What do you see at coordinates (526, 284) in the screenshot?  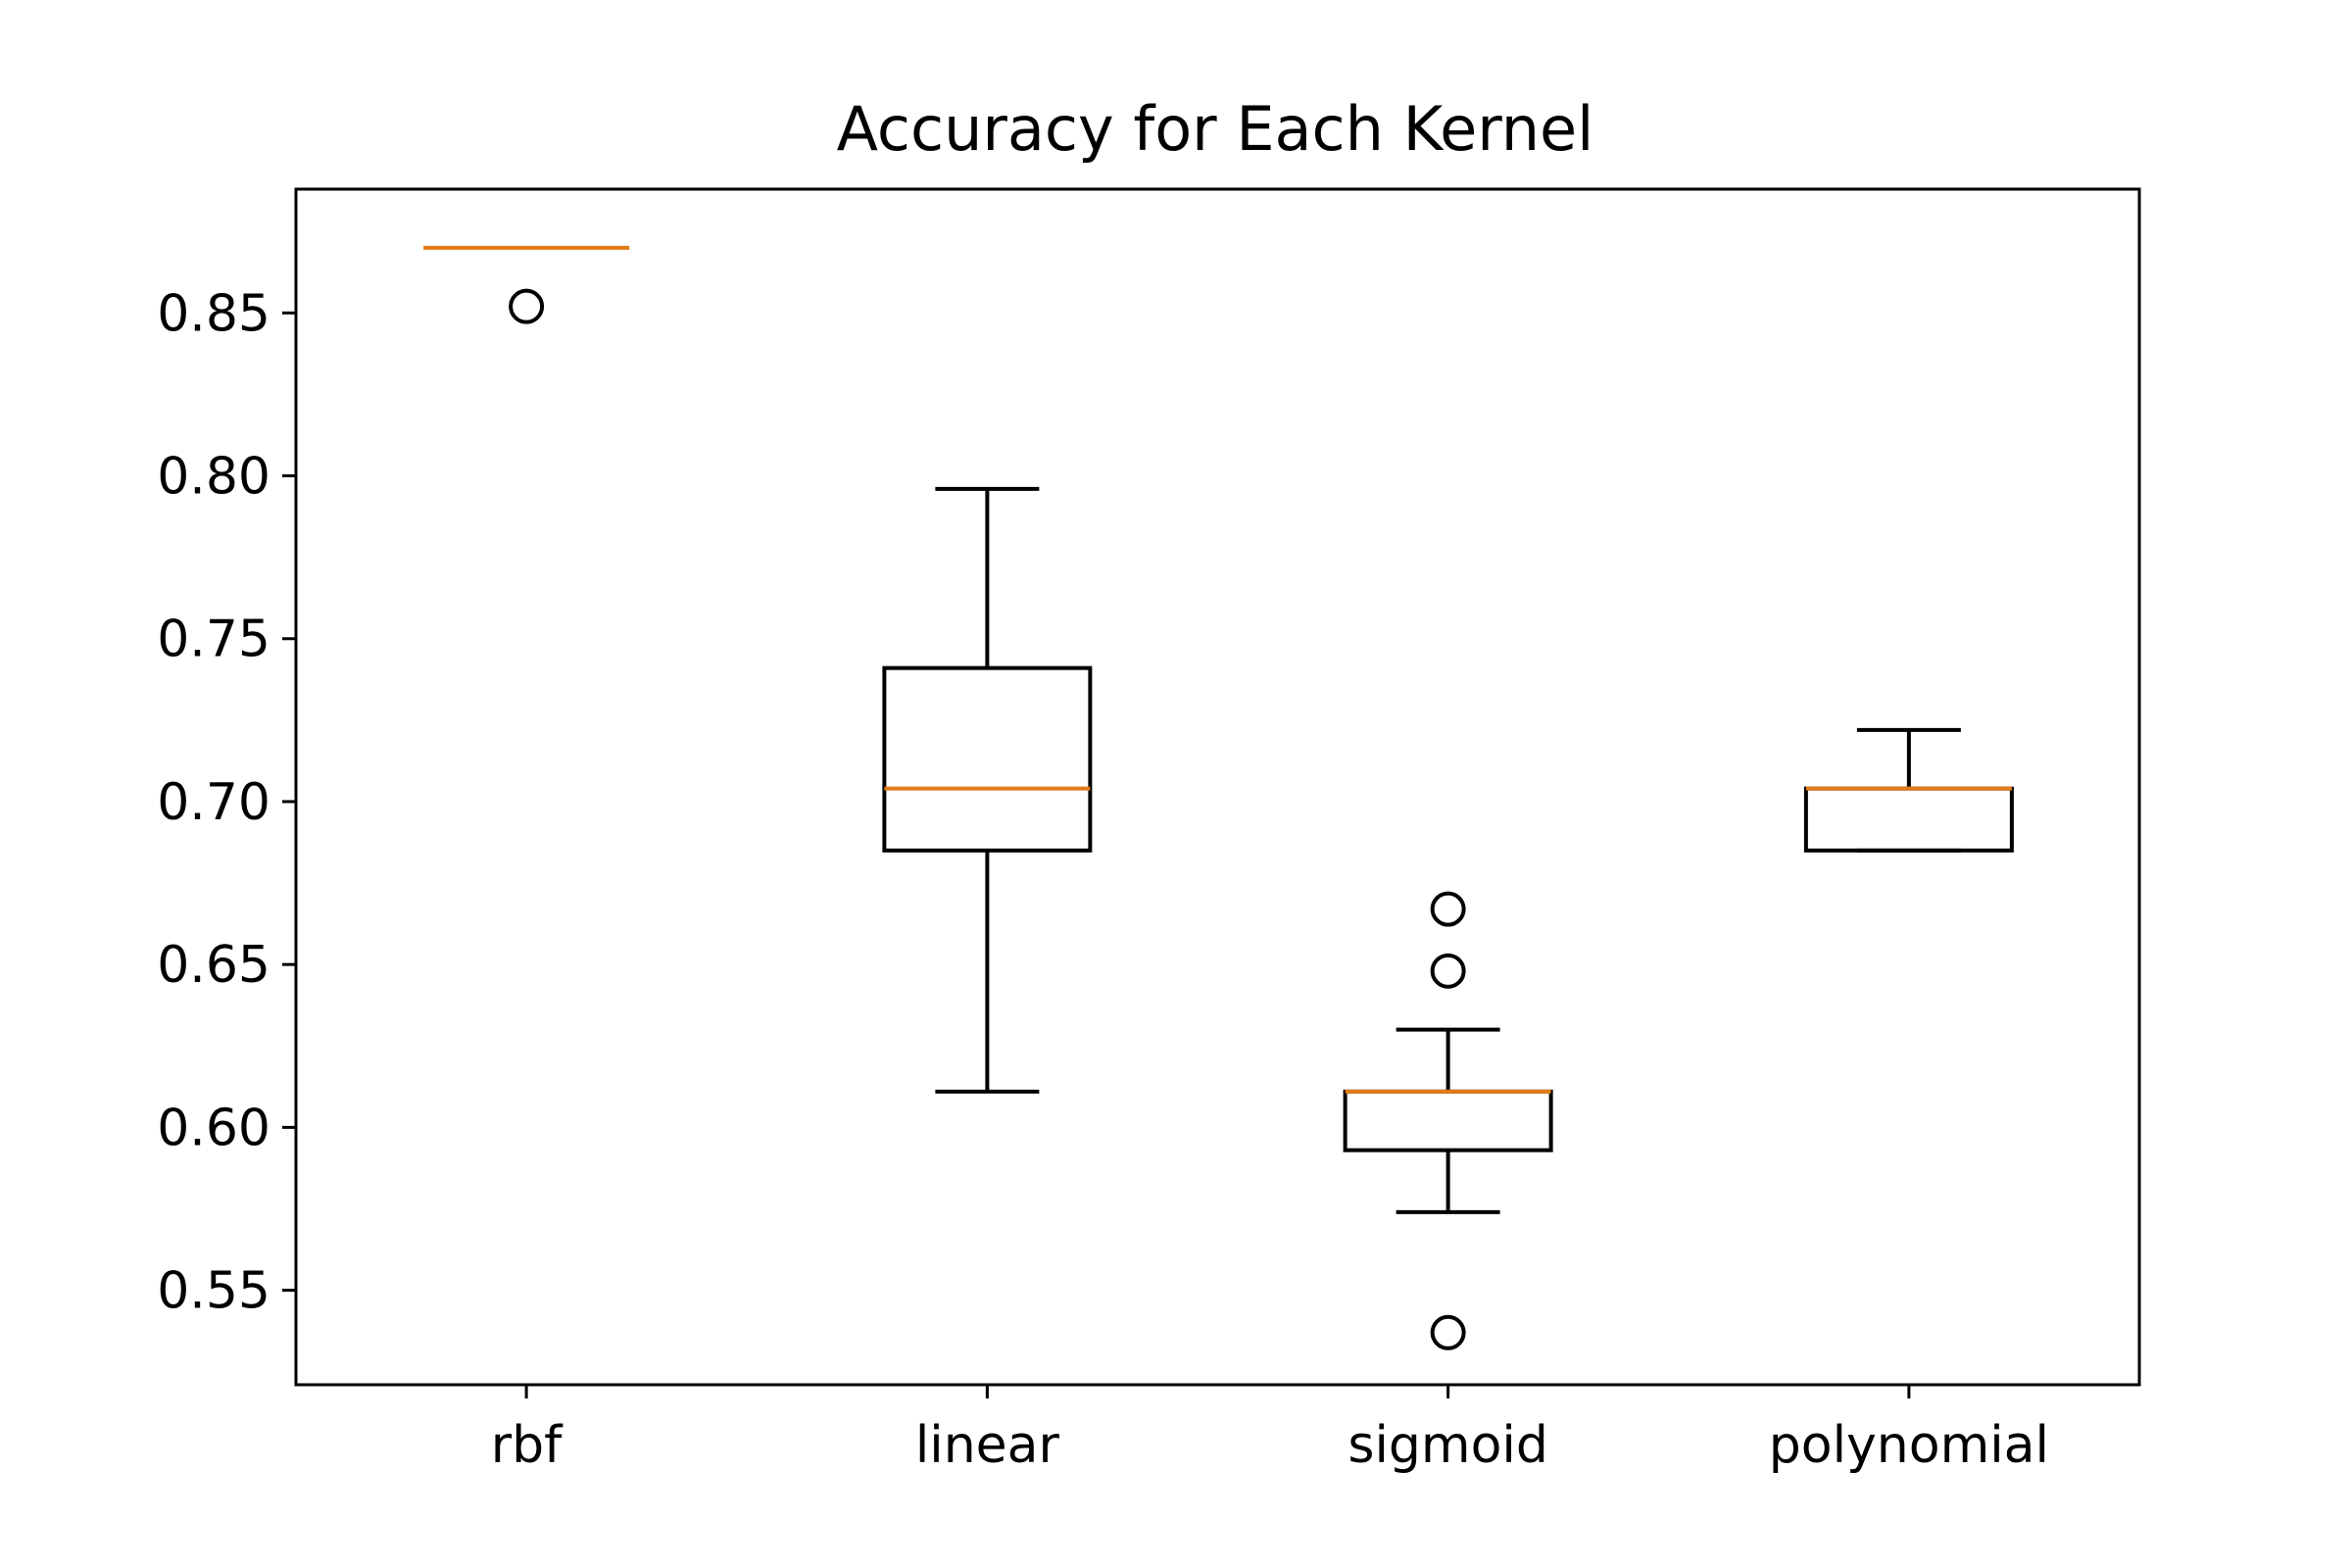 I see `box-group-rbf` at bounding box center [526, 284].